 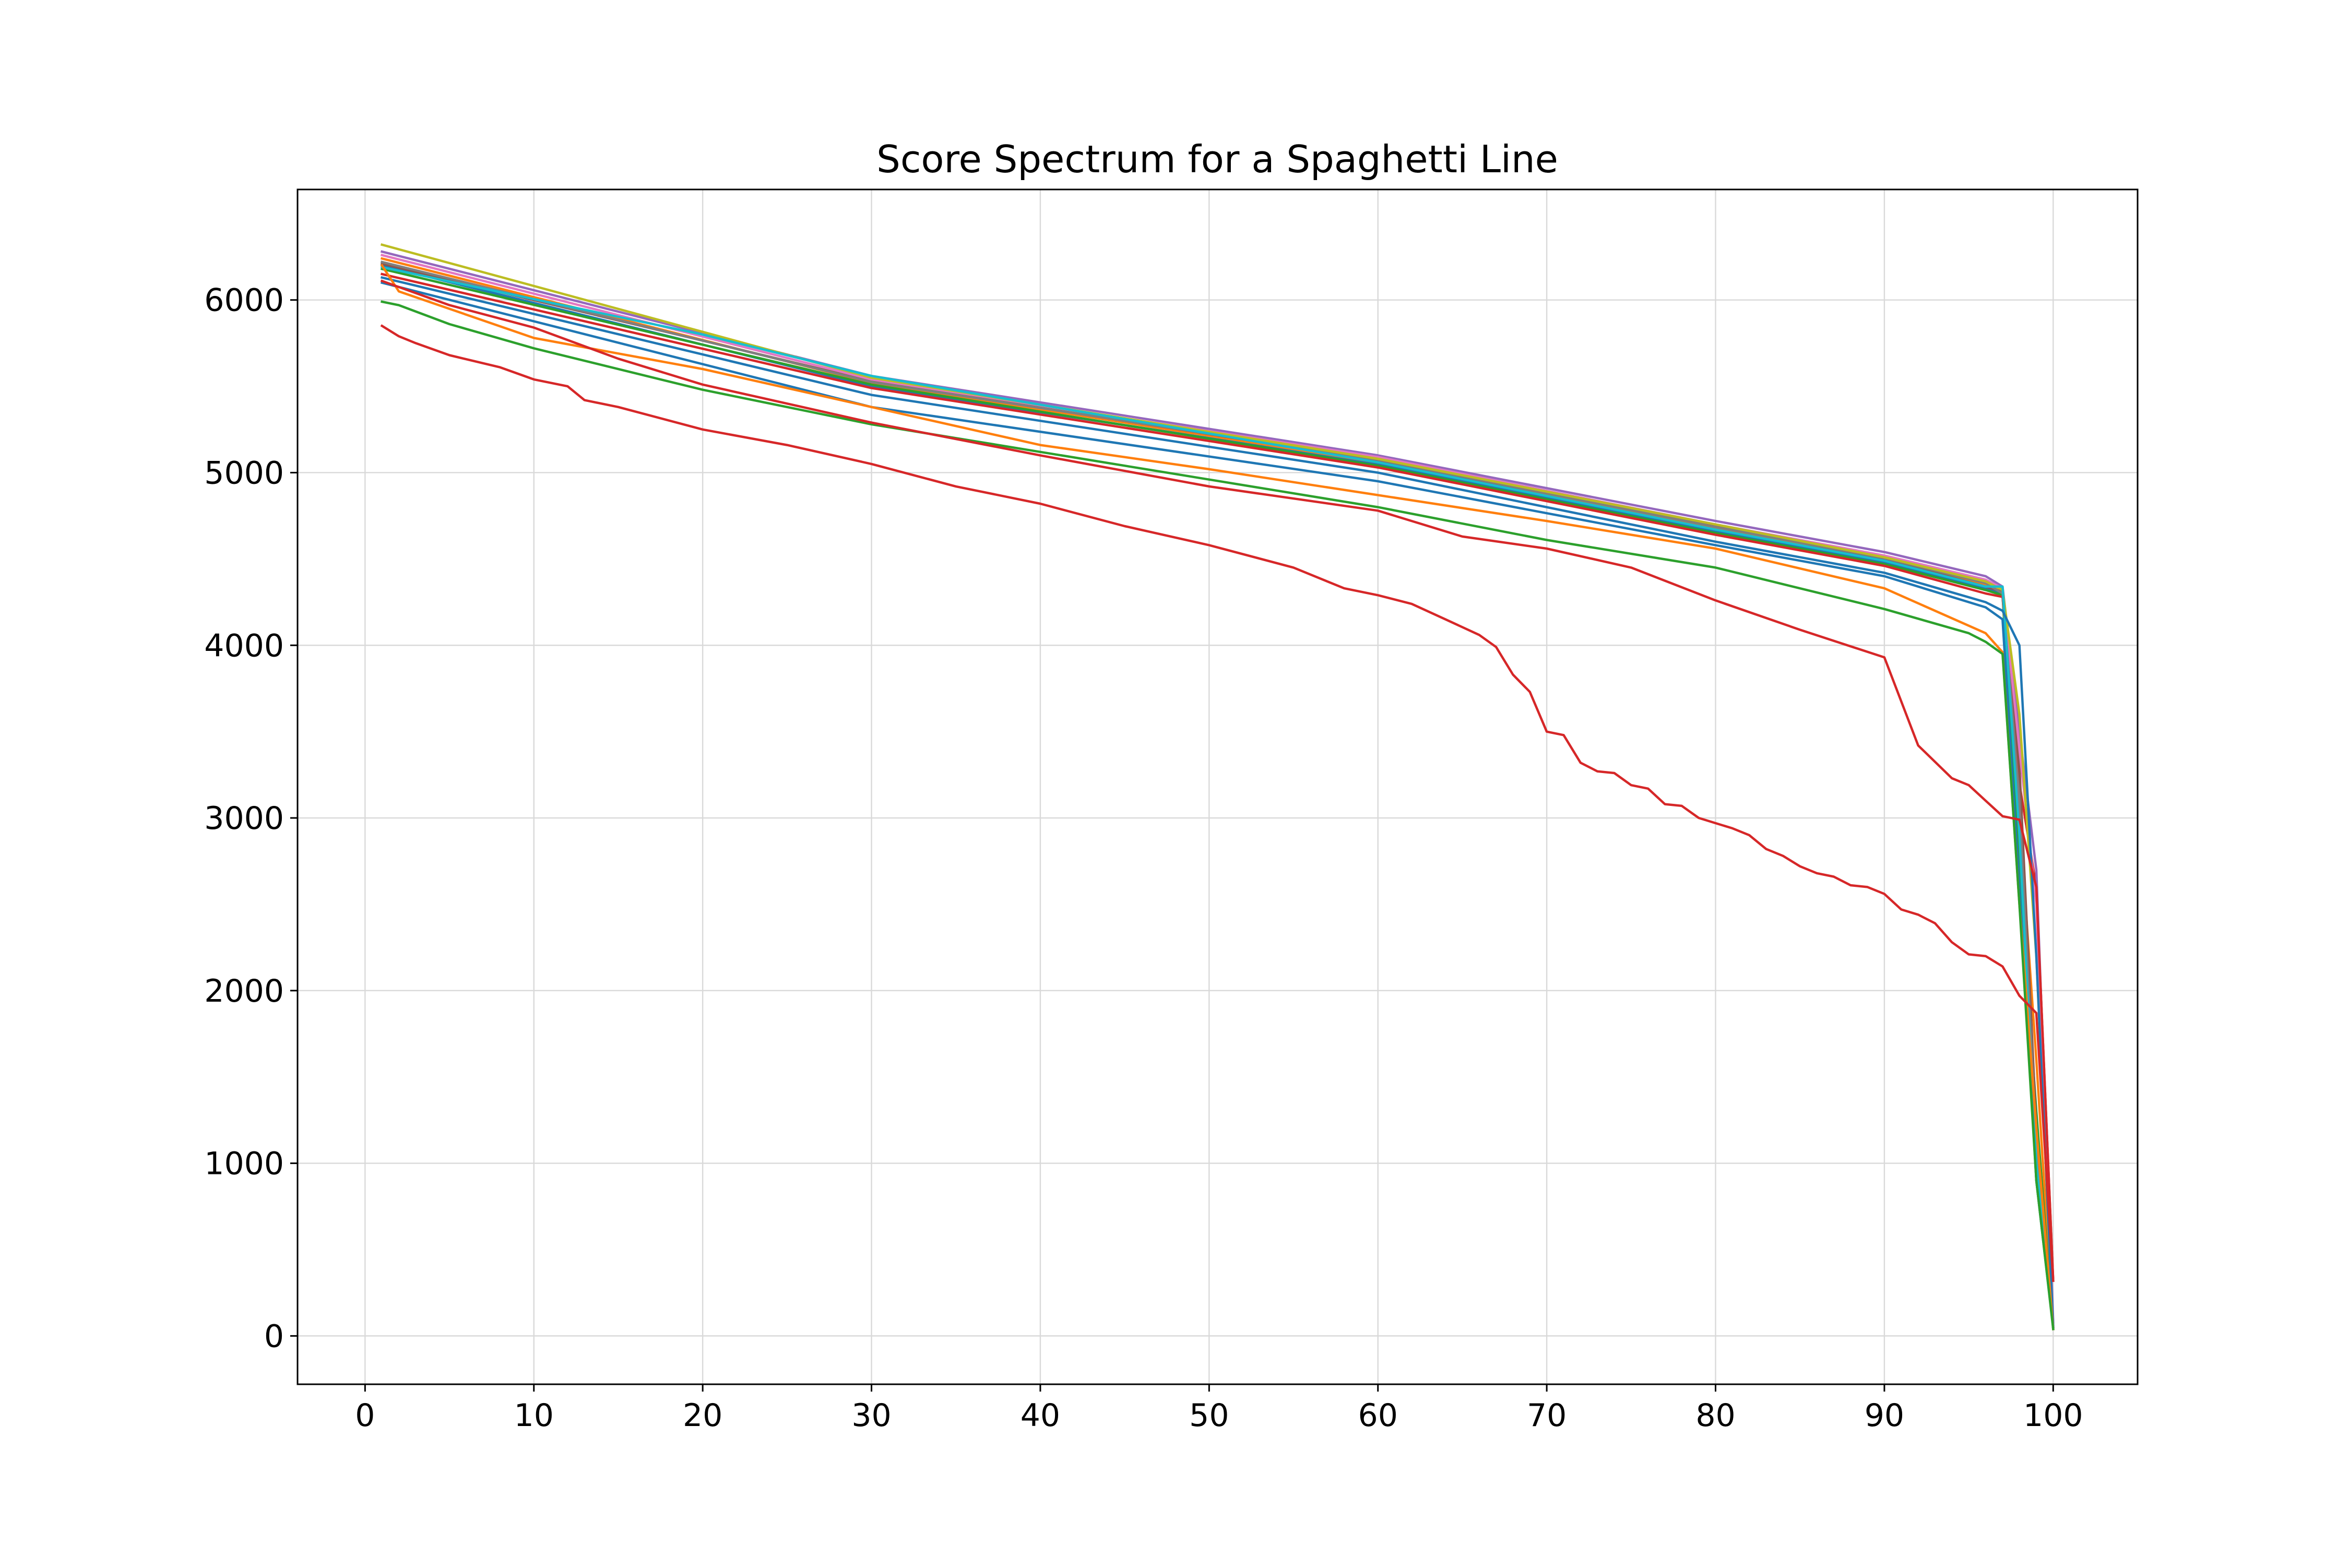 What do you see at coordinates (1547, 1415) in the screenshot?
I see `x-tick-label: 70` at bounding box center [1547, 1415].